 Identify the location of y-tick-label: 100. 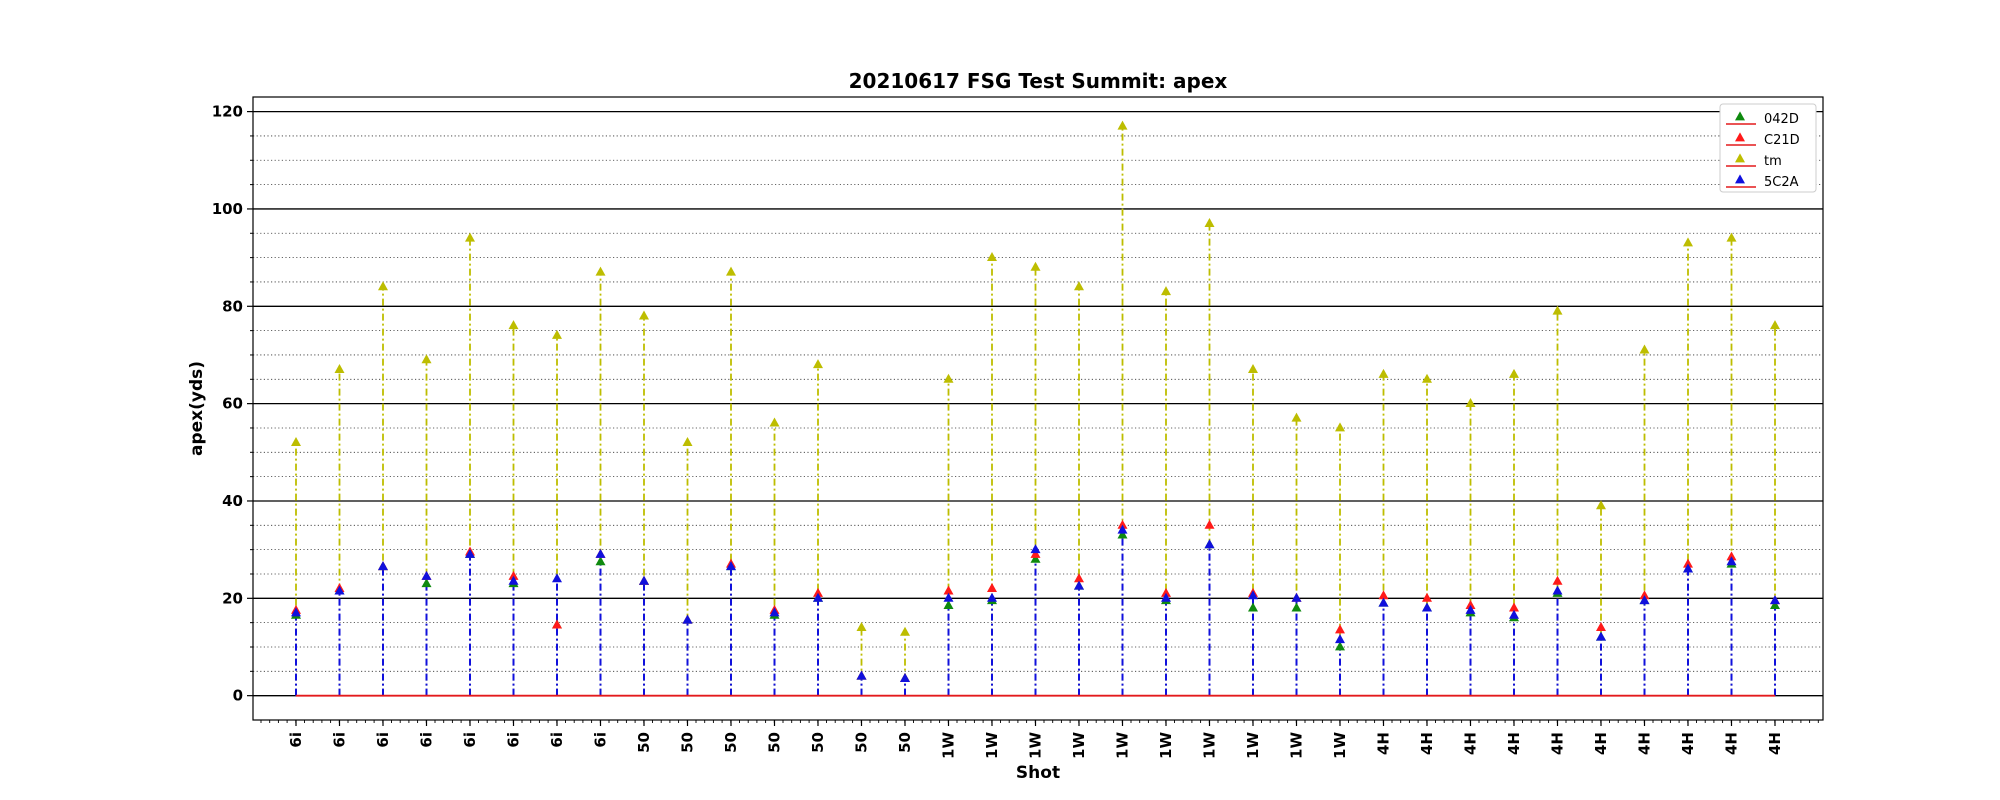
(227, 209).